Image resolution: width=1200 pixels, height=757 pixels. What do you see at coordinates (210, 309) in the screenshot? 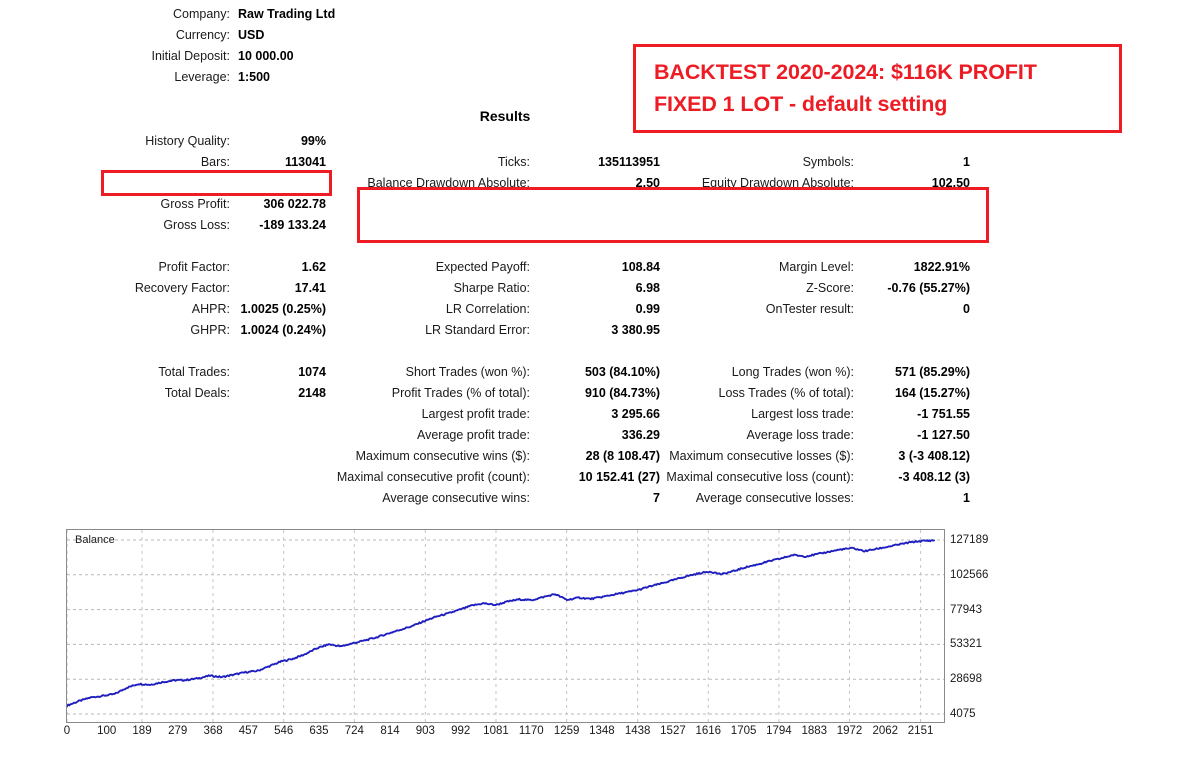
I see `stat-left-label: AHPR:` at bounding box center [210, 309].